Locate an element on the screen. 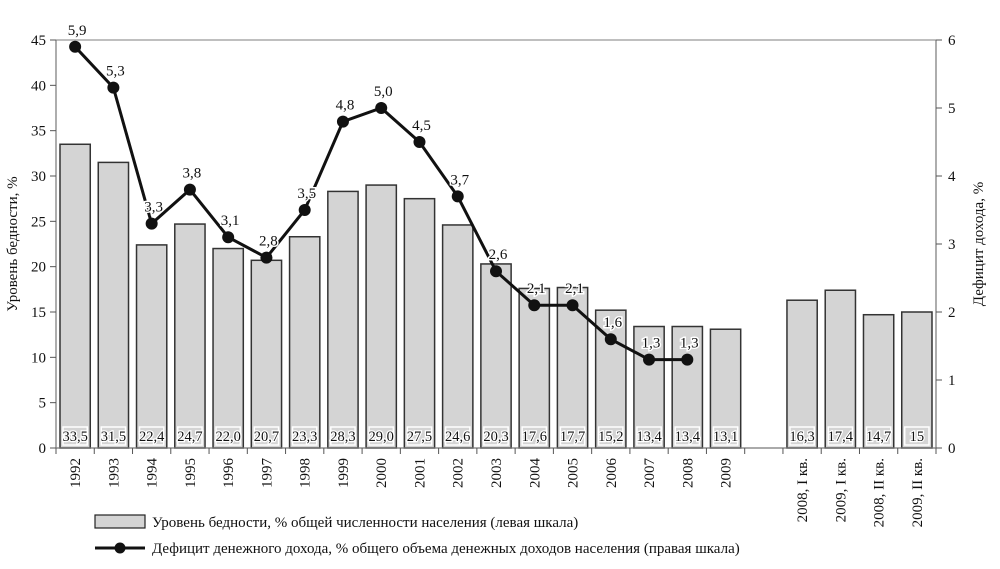 This screenshot has width=1000, height=569. x-tick-label: 1993 is located at coordinates (114, 473).